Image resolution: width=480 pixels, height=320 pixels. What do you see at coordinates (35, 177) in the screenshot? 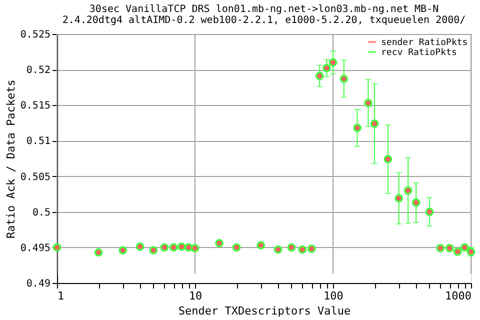
I see `y-tick-label: 0.505` at bounding box center [35, 177].